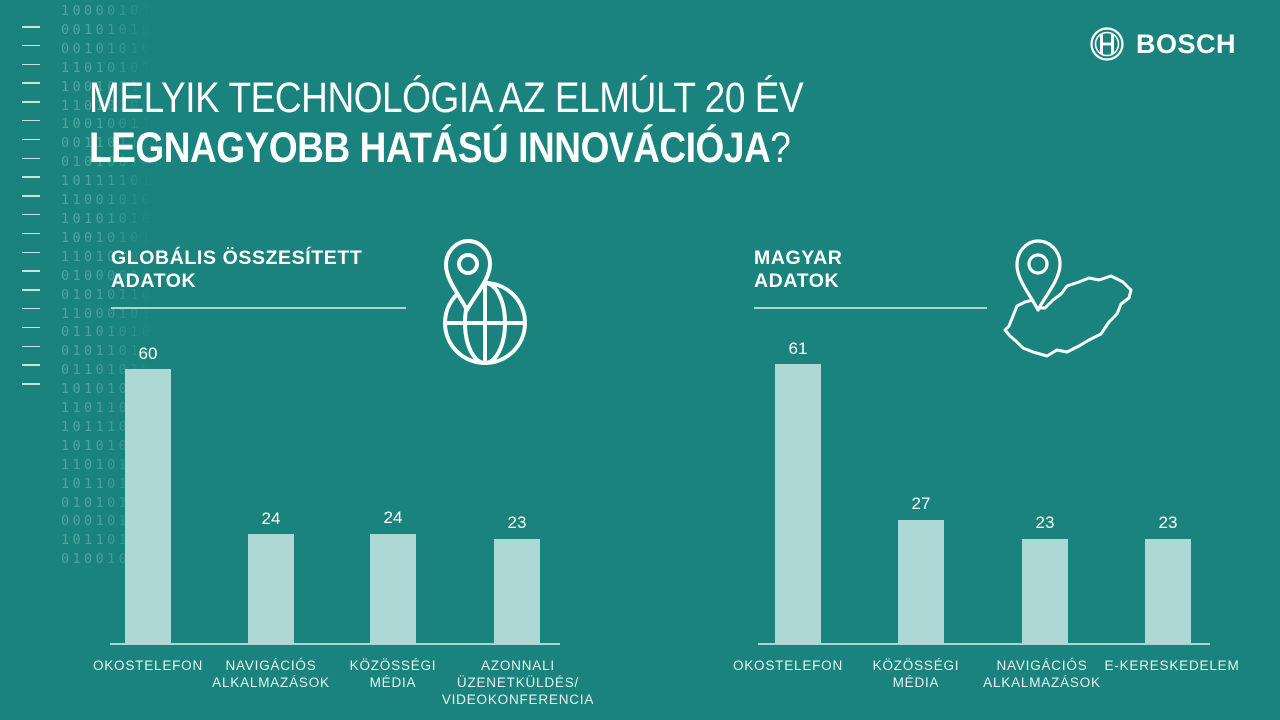 Image resolution: width=1280 pixels, height=720 pixels. Describe the element at coordinates (446, 98) in the screenshot. I see `title-line-1: MELYIK TECHNOLÓGIA AZ ELMÚLT 20 ÉV` at that location.